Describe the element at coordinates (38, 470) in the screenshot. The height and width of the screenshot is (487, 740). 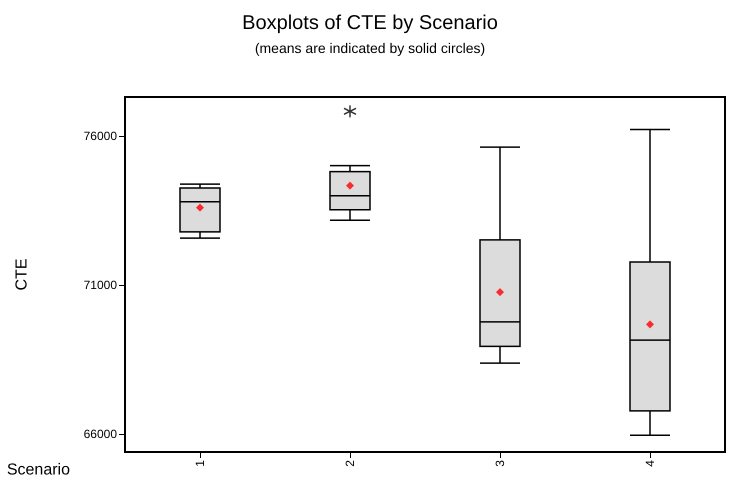
I see `x-axis-title: Scenario` at that location.